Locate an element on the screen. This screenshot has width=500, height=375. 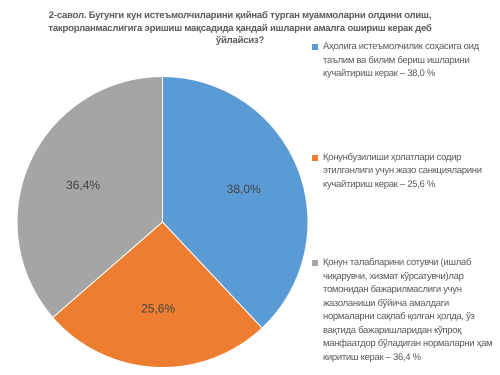
data-label: 36,4% is located at coordinates (83, 185).